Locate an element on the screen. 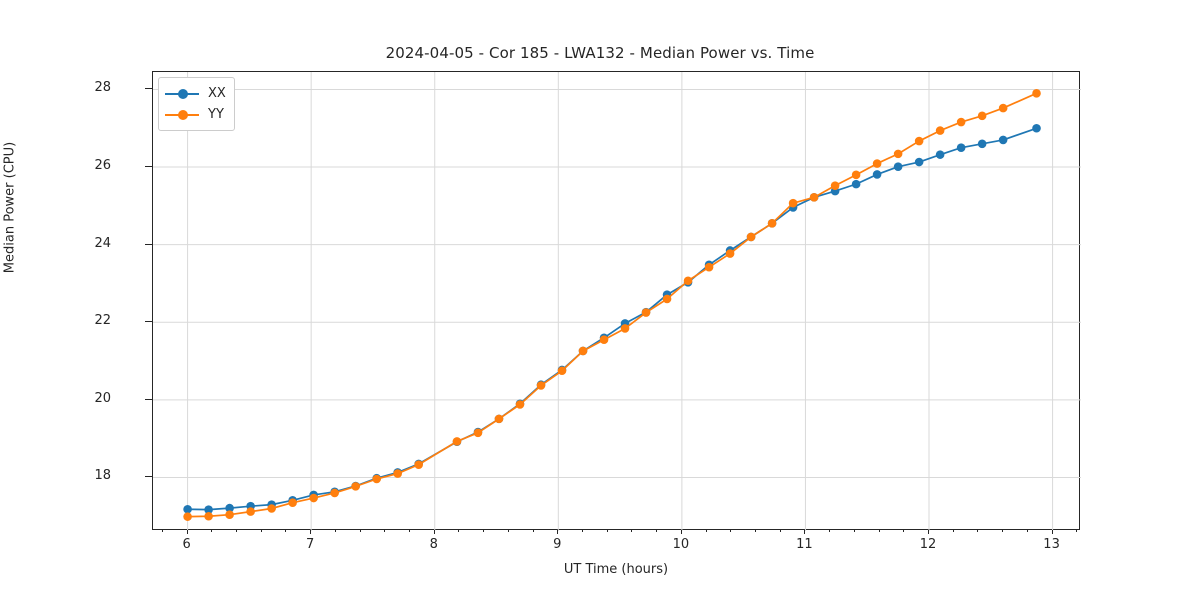 The width and height of the screenshot is (1200, 600). legend-marker-icon is located at coordinates (183, 114).